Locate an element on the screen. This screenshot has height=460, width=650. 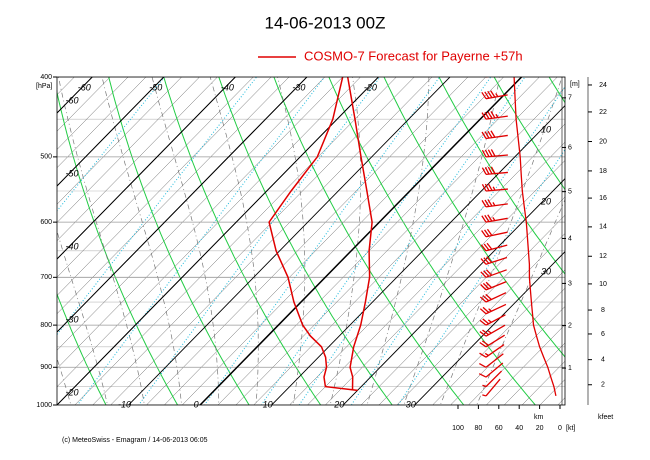
kfeet-tick-label: 12 is located at coordinates (603, 256).